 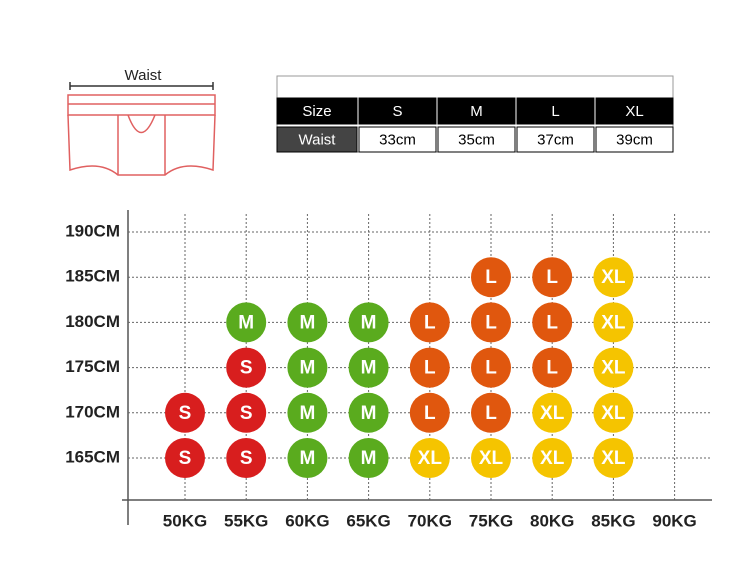 I want to click on table-text: 39cm, so click(x=634, y=139).